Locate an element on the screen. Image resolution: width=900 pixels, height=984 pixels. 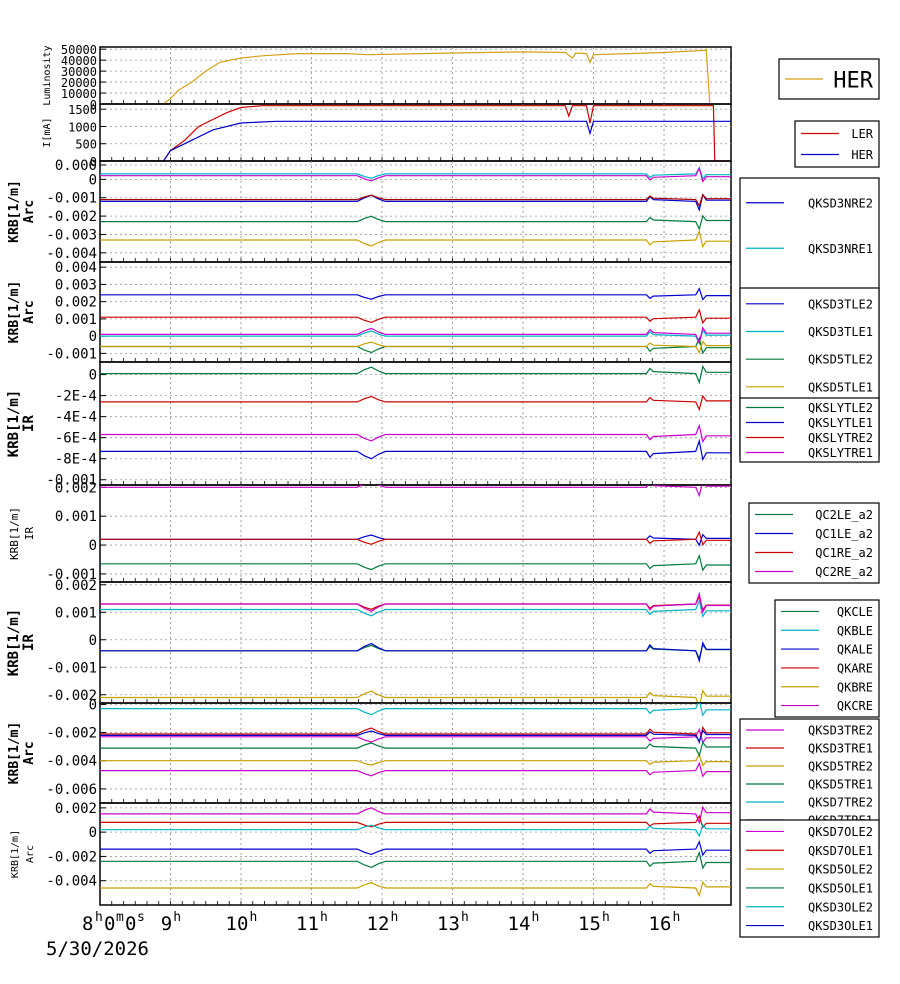
y-tick-label: -0.004 is located at coordinates (71, 762).